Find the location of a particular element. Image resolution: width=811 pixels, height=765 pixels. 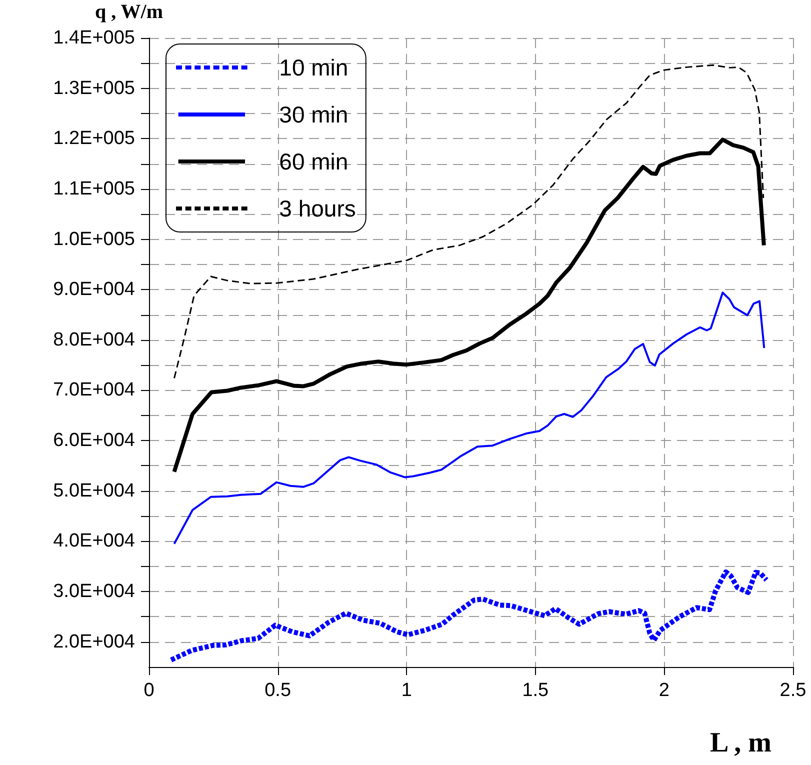

x-tick-label: 2 is located at coordinates (664, 690).